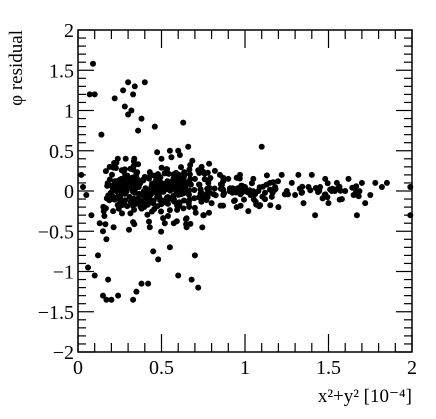  I want to click on x-tick-label: 0, so click(78, 368).